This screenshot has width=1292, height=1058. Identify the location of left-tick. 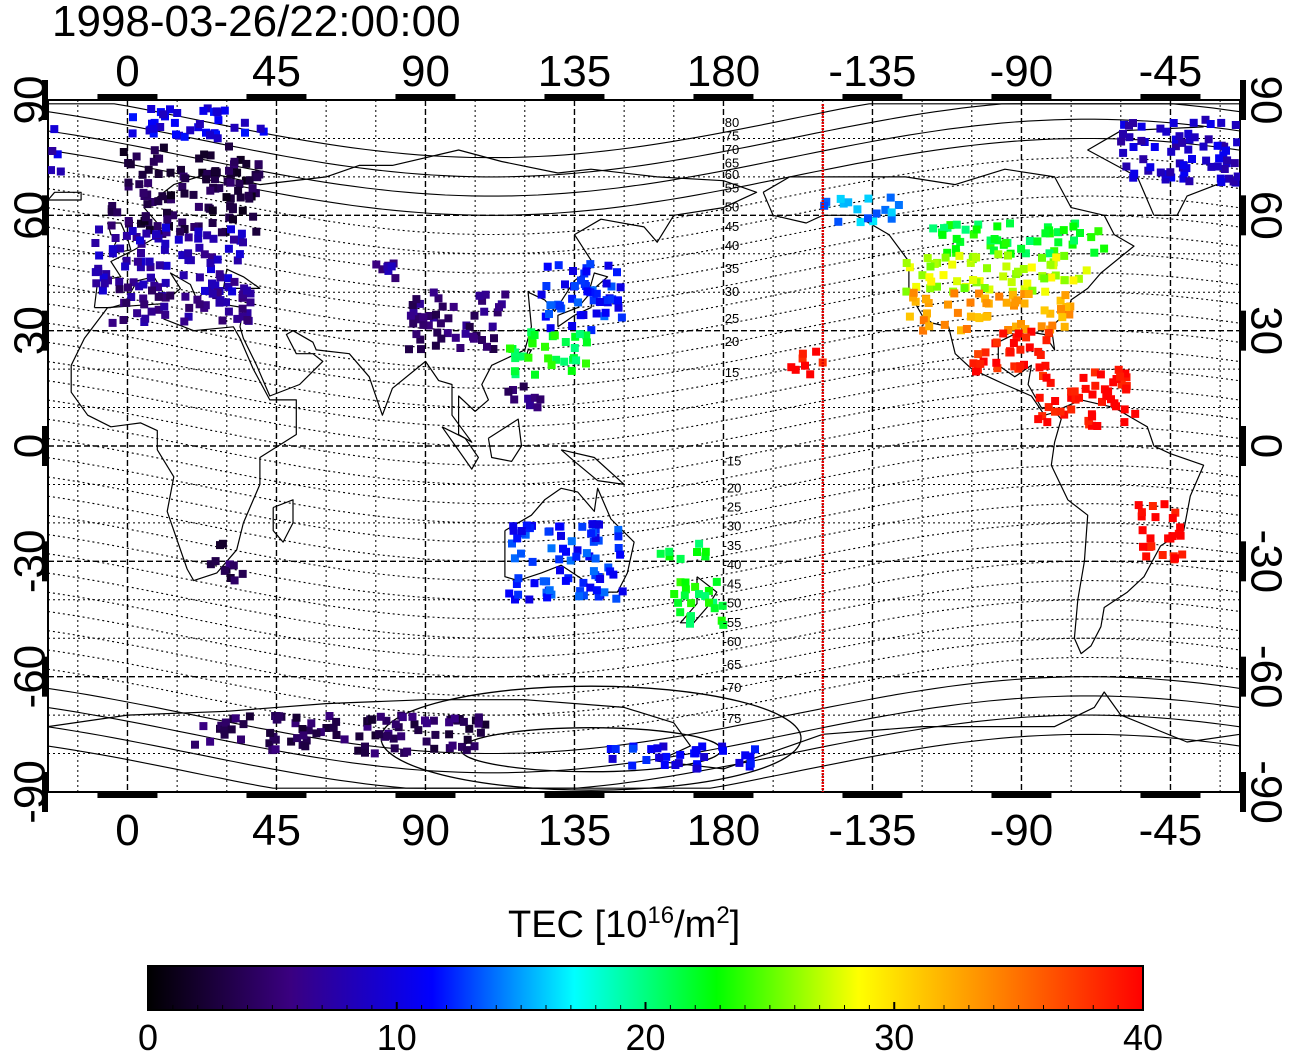
(45, 100).